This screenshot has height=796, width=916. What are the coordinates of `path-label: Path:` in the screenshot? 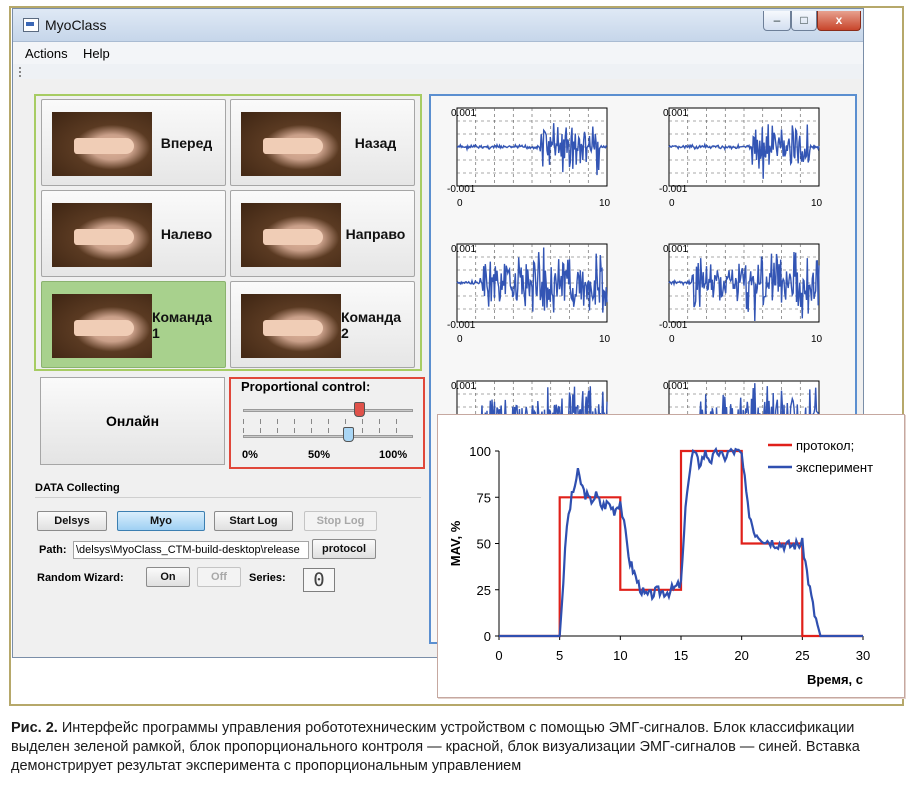 It's located at (53, 550).